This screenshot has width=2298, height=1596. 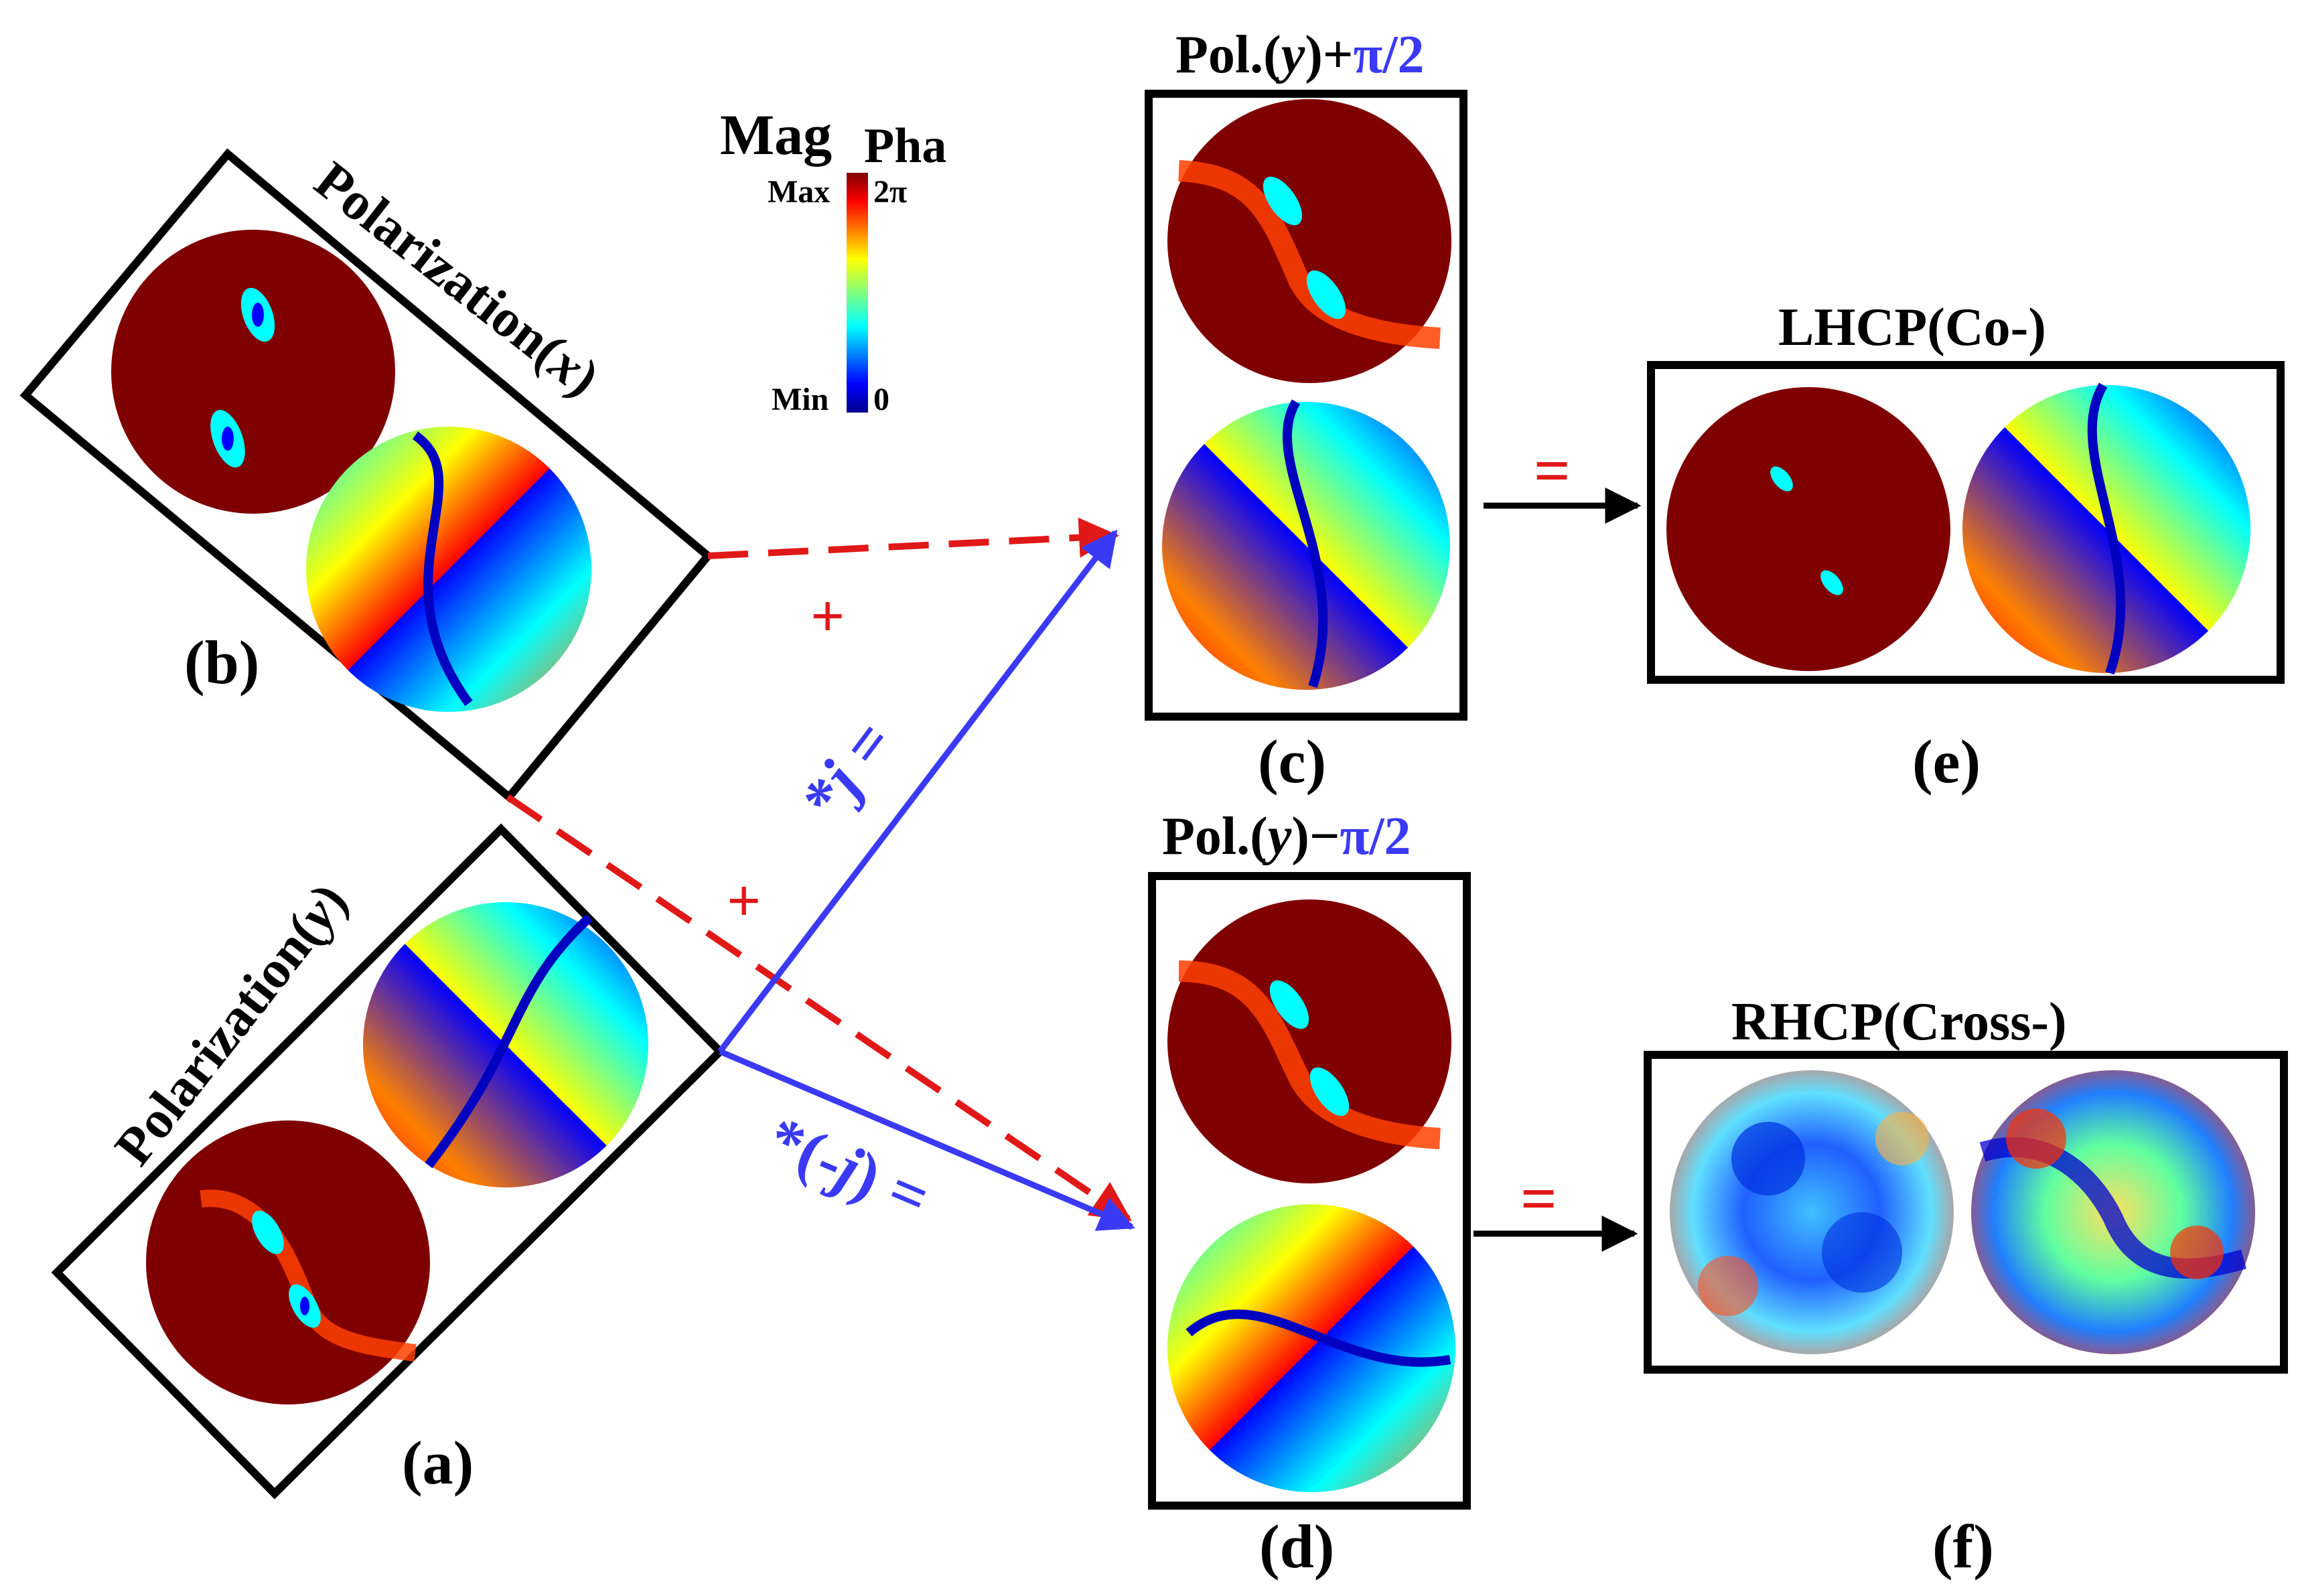 I want to click on plus-sign-b-to-d: +, so click(x=744, y=901).